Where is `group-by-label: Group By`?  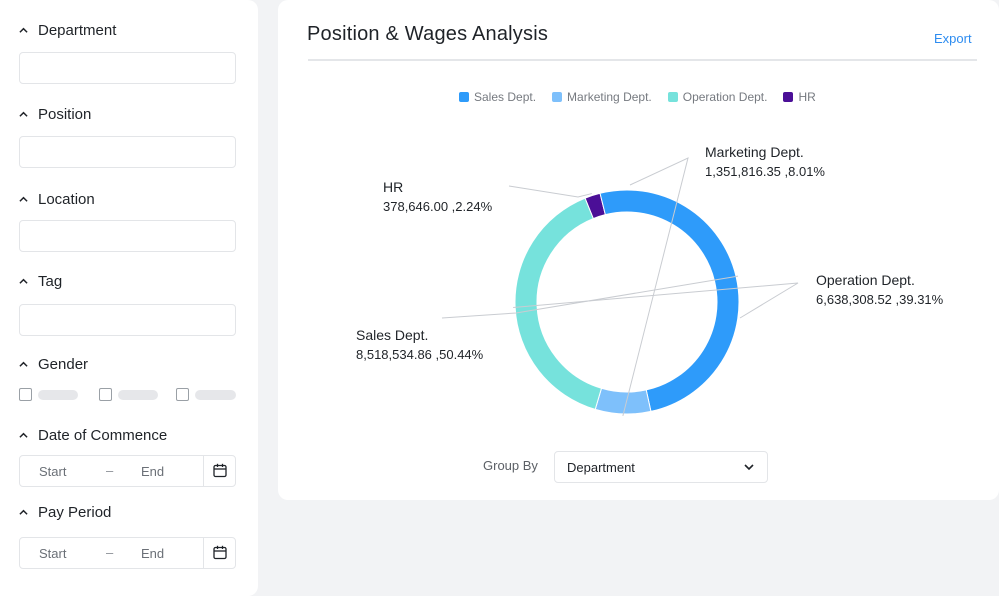 group-by-label: Group By is located at coordinates (510, 465).